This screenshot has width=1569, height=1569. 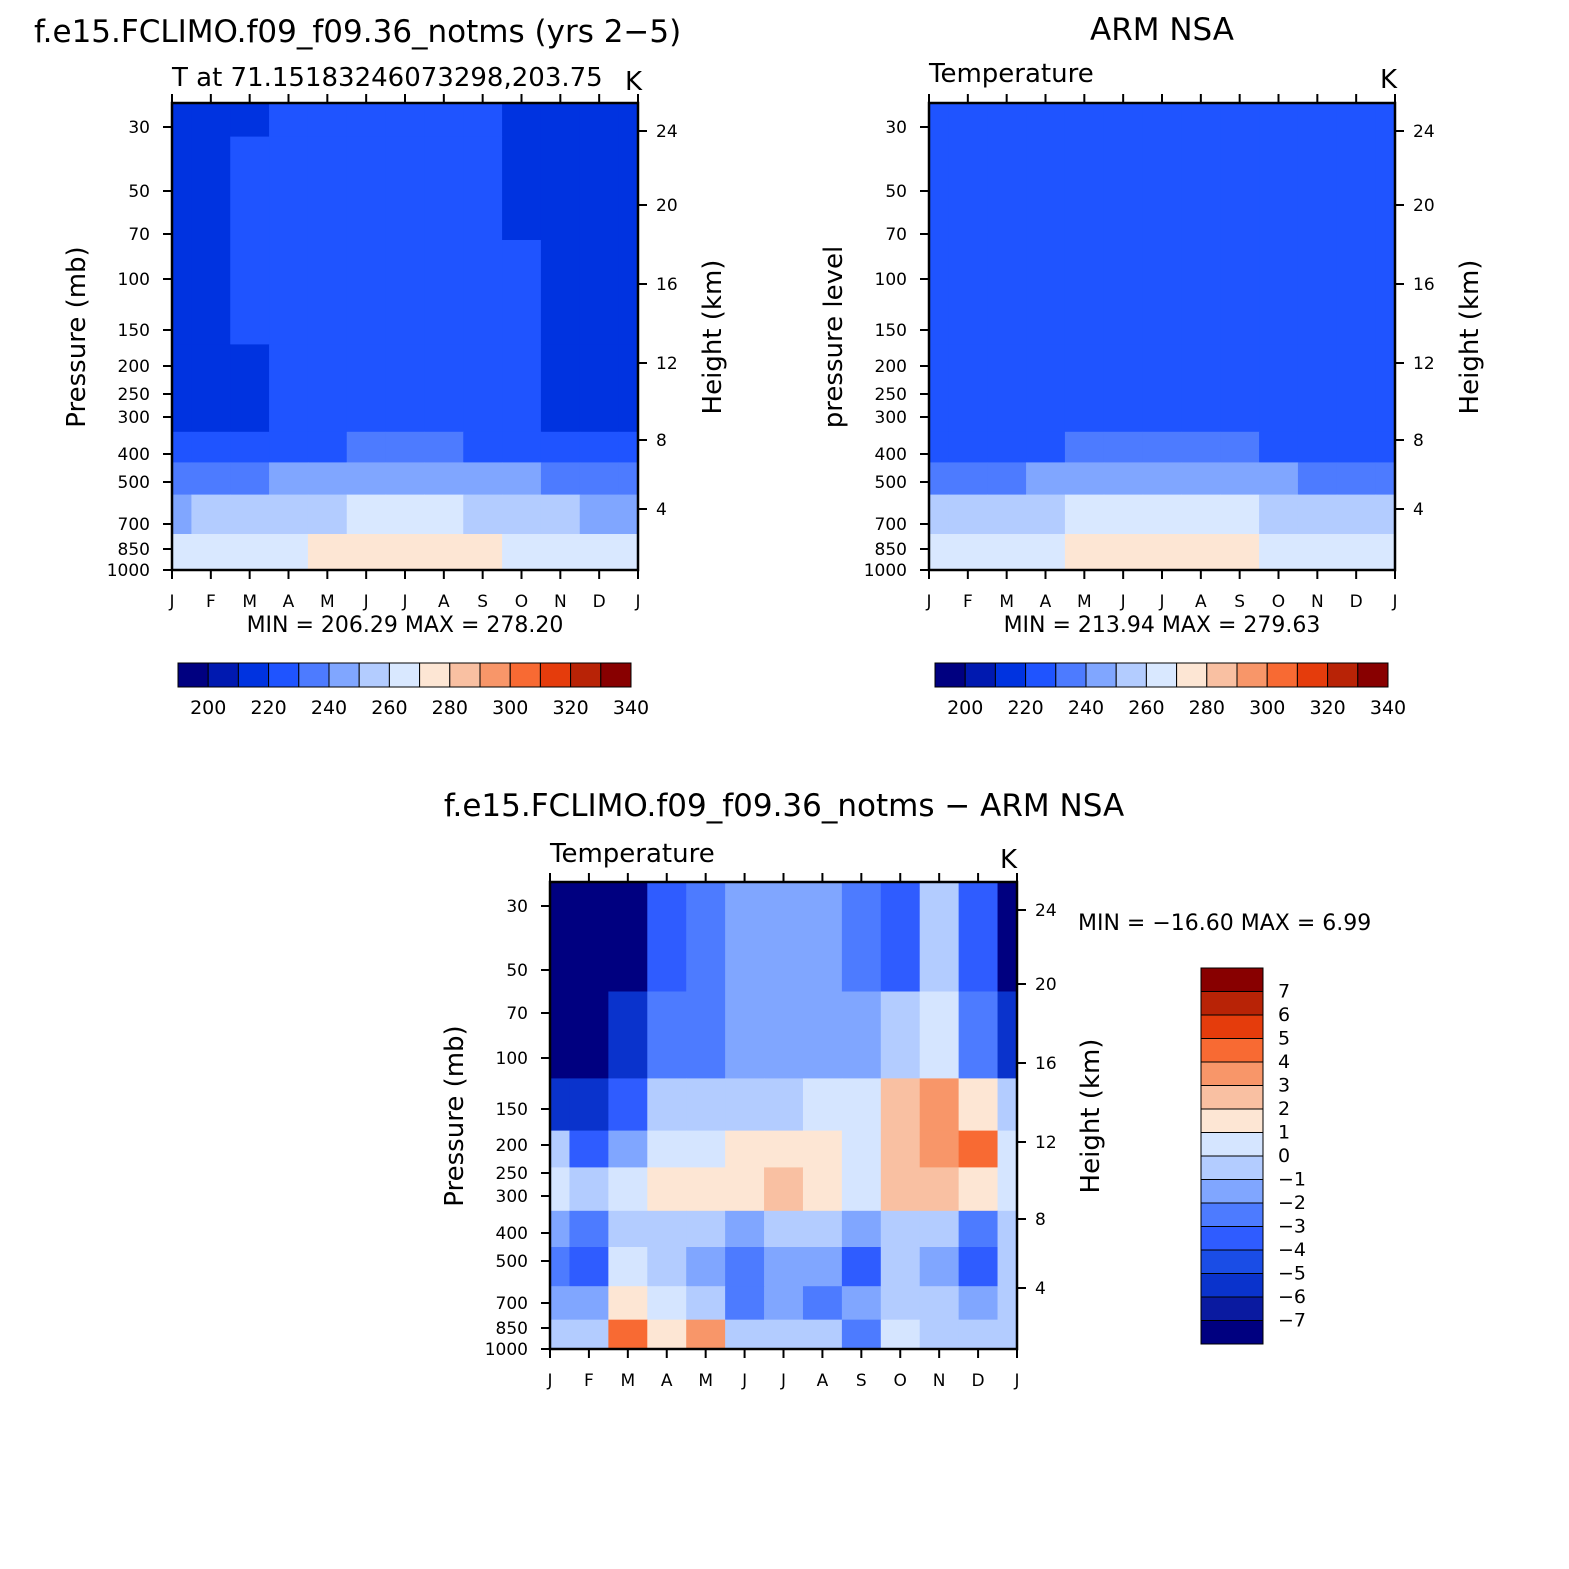 What do you see at coordinates (634, 82) in the screenshot?
I see `units-label: K` at bounding box center [634, 82].